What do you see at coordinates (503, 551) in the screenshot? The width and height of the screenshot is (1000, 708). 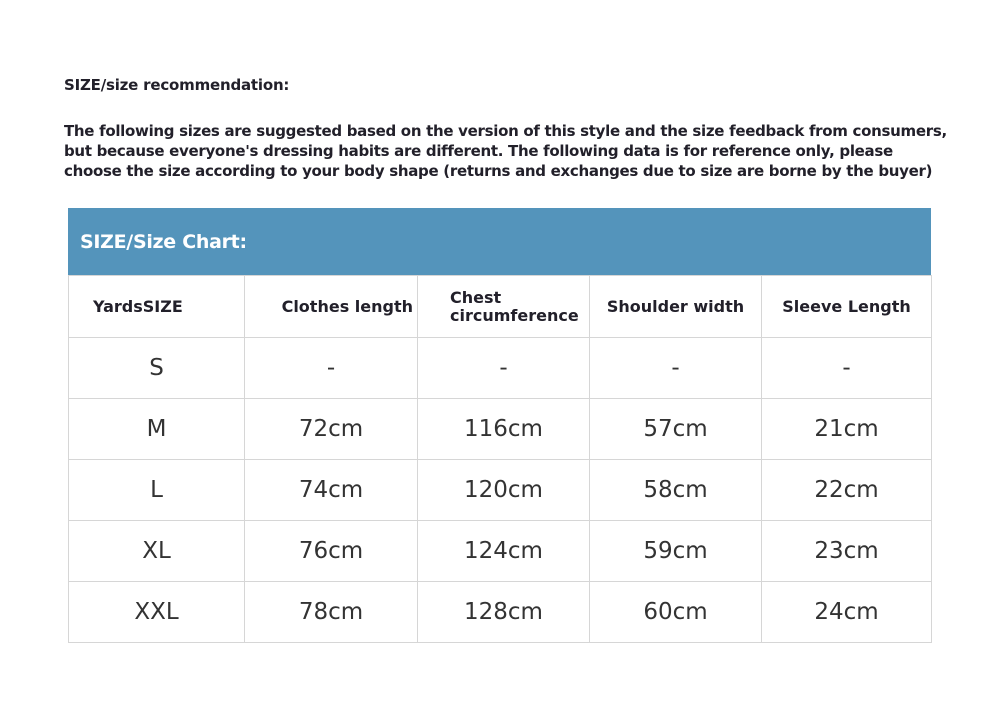 I see `measurement-cell: 124cm` at bounding box center [503, 551].